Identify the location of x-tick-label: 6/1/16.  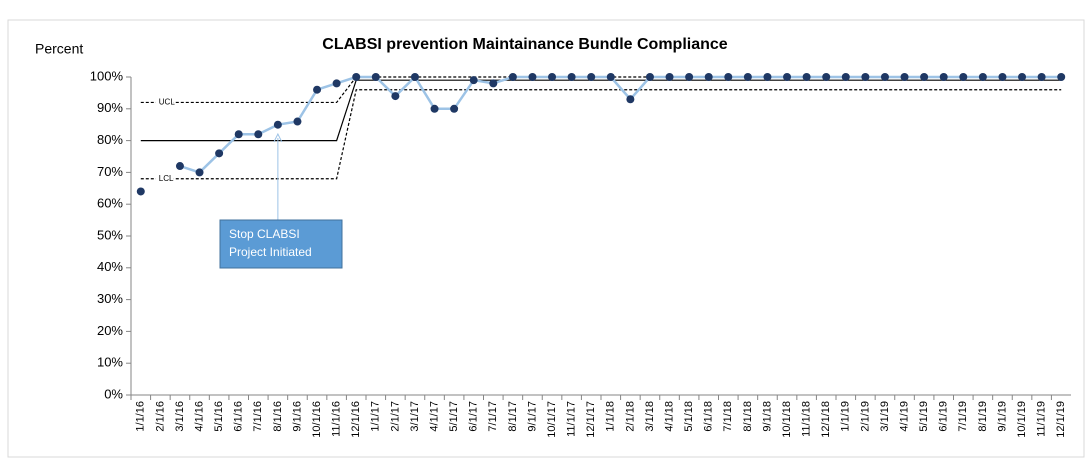
(239, 416).